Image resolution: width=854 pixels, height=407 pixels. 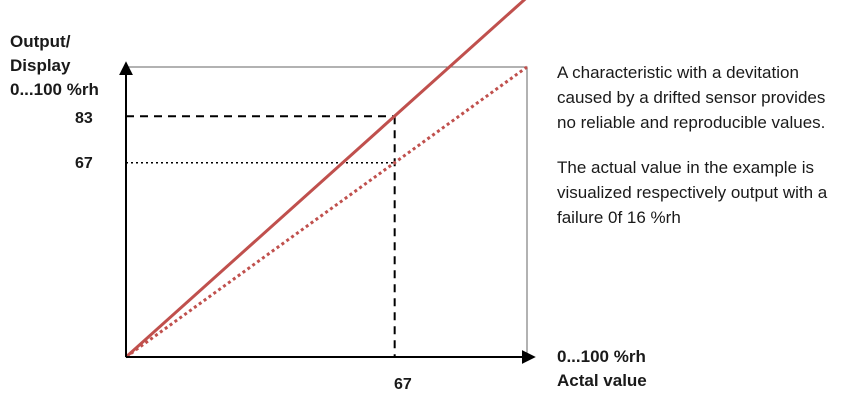 What do you see at coordinates (601, 356) in the screenshot?
I see `x-axis-label-line-1: 0...100 %rh` at bounding box center [601, 356].